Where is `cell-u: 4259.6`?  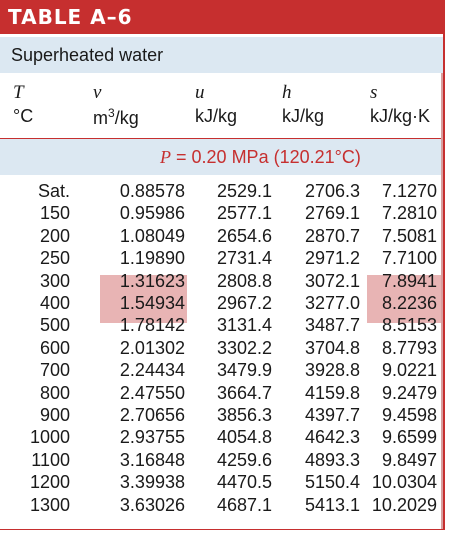 cell-u: 4259.6 is located at coordinates (244, 459).